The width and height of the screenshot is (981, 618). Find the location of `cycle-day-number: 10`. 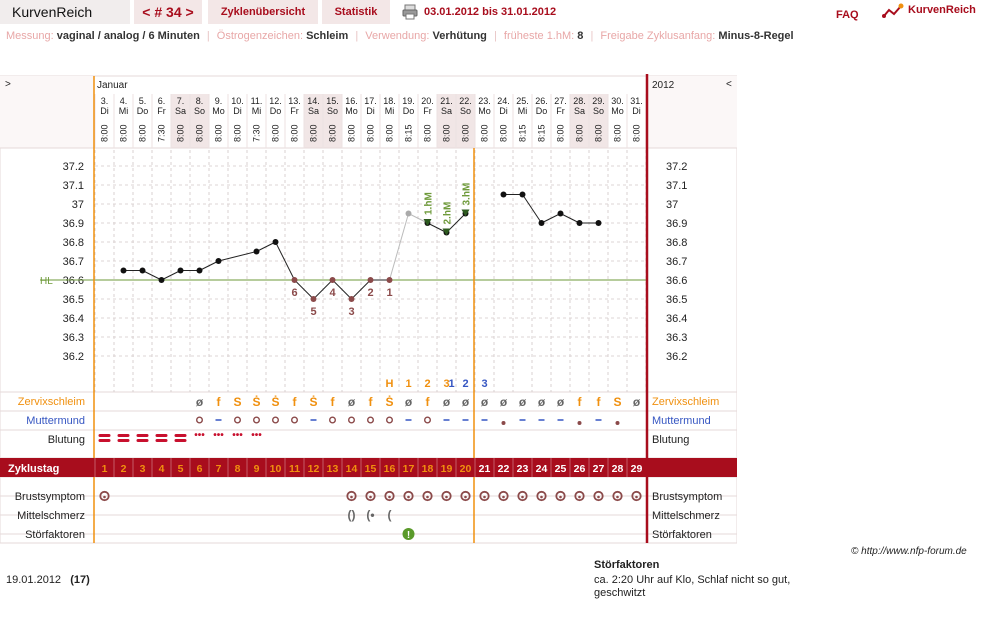

cycle-day-number: 10 is located at coordinates (276, 469).